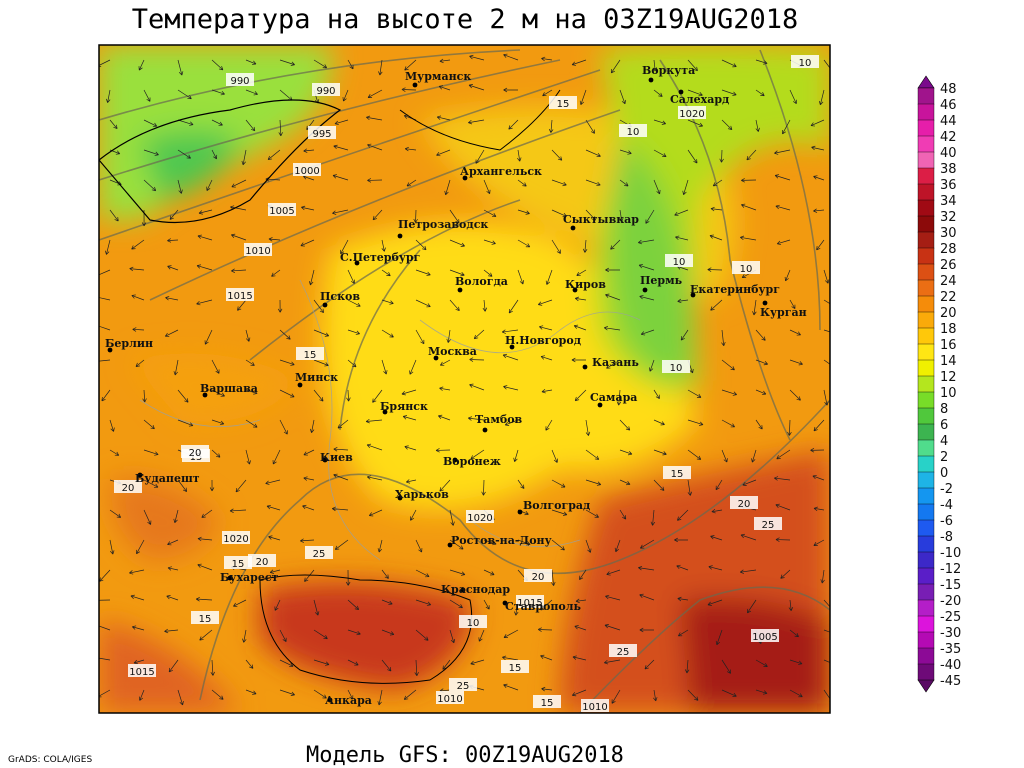 The image size is (1024, 768). I want to click on contour-label: 1010, so click(594, 707).